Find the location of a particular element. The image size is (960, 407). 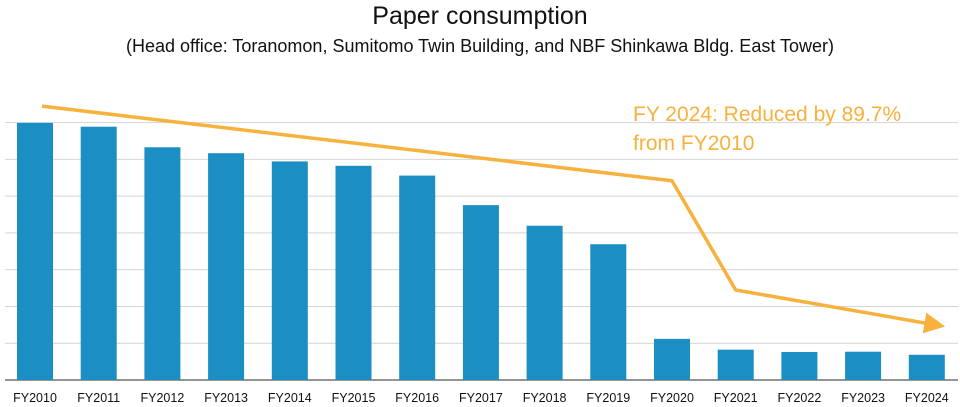

annotation-line-1: FY 2024: Reduced by 89.7% is located at coordinates (767, 114).